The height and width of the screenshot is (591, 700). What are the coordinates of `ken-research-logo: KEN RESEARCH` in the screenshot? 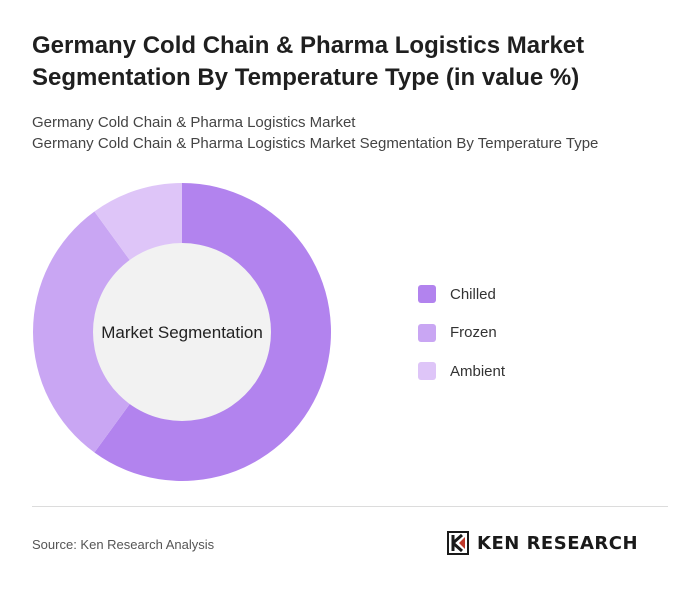 It's located at (542, 543).